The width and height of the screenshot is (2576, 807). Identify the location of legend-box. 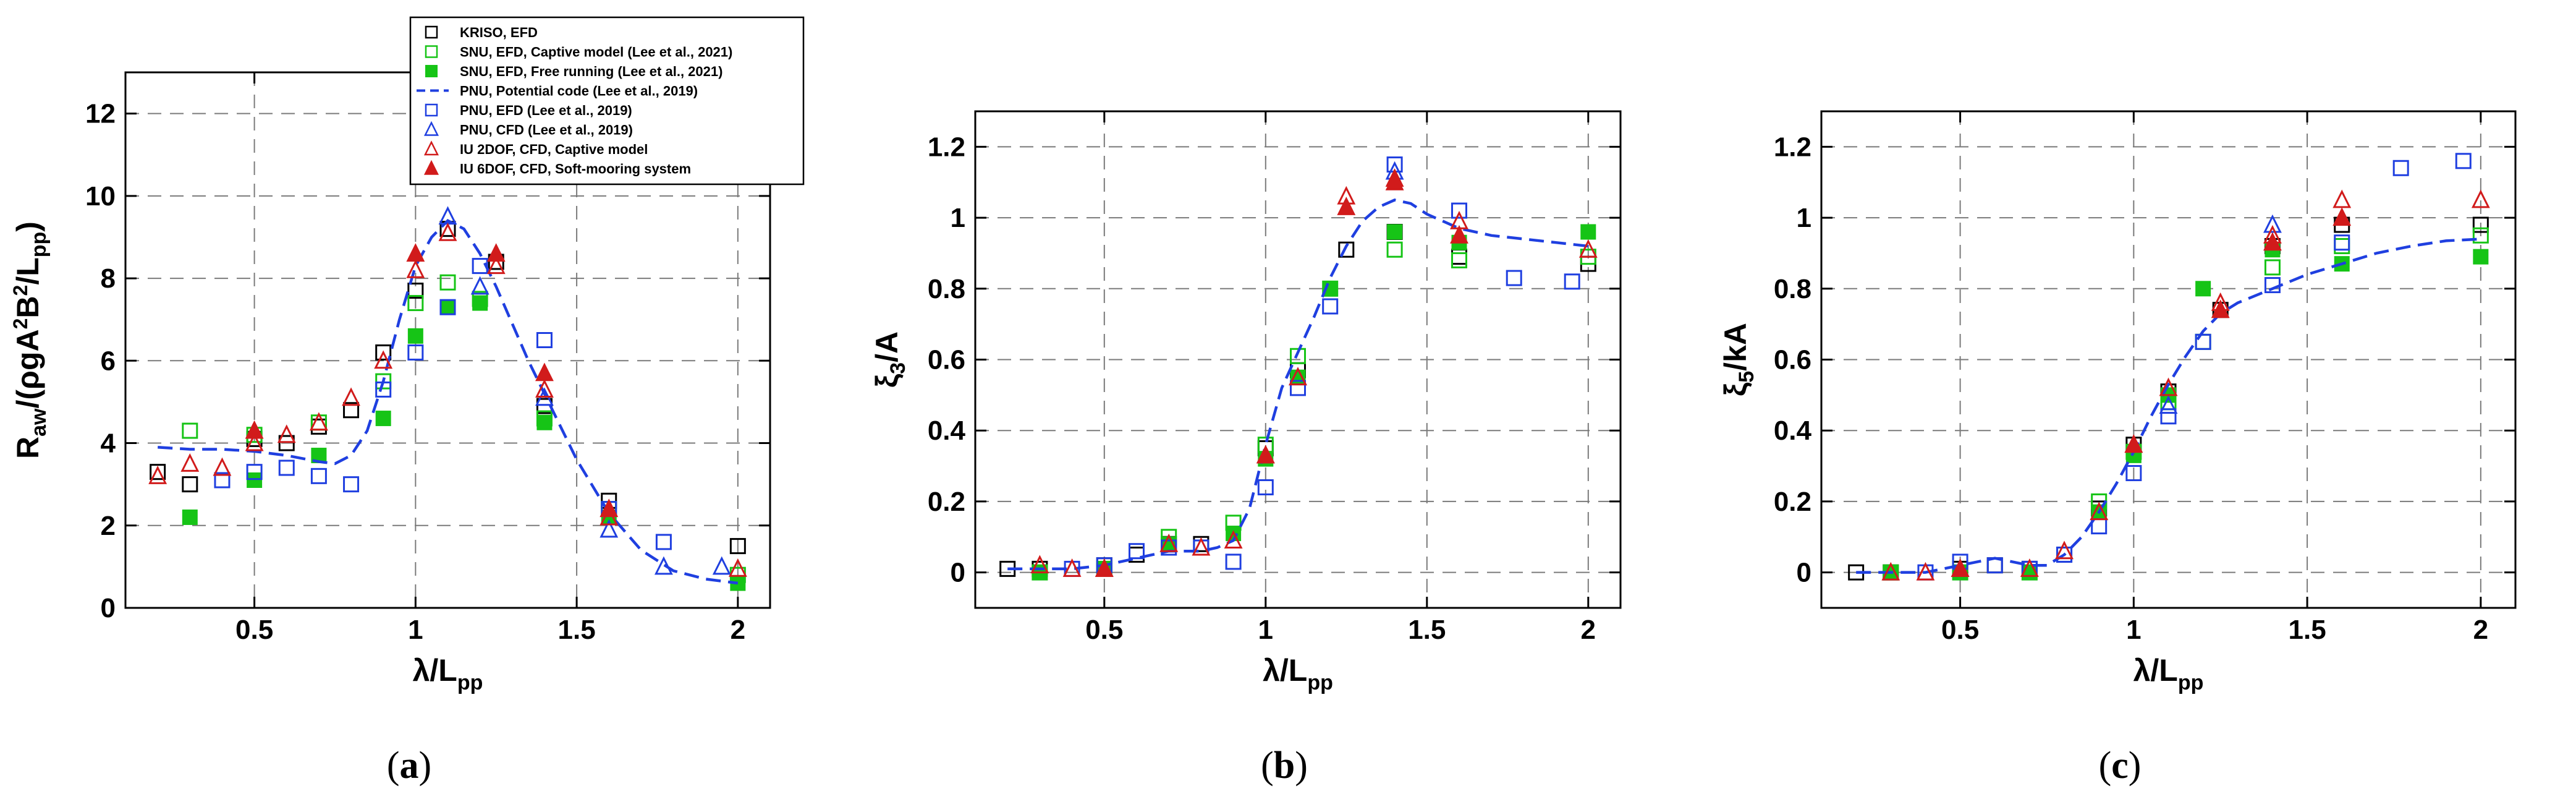
(607, 101).